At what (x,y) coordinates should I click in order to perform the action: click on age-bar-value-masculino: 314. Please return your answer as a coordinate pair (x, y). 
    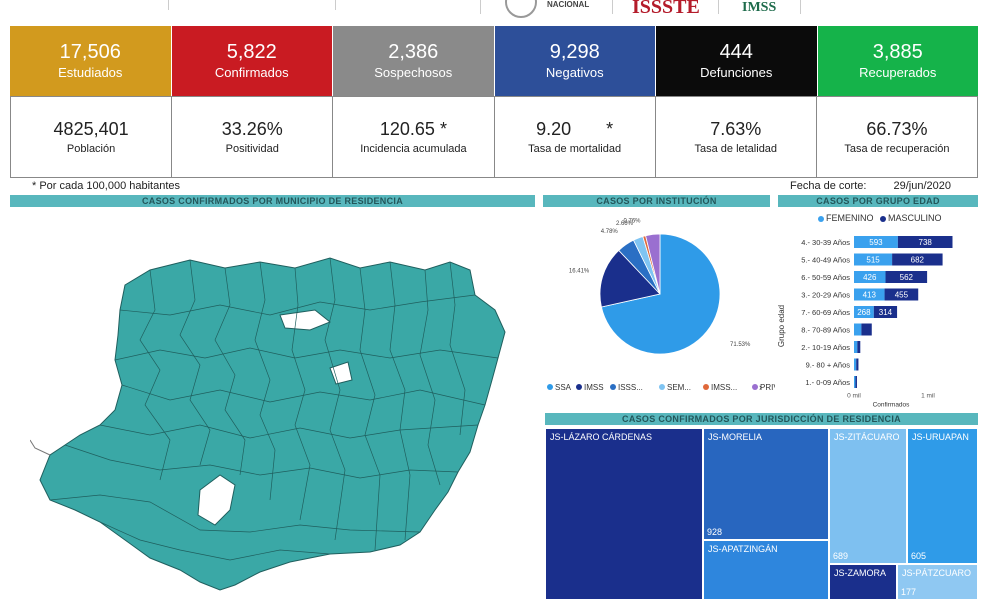
    Looking at the image, I should click on (886, 312).